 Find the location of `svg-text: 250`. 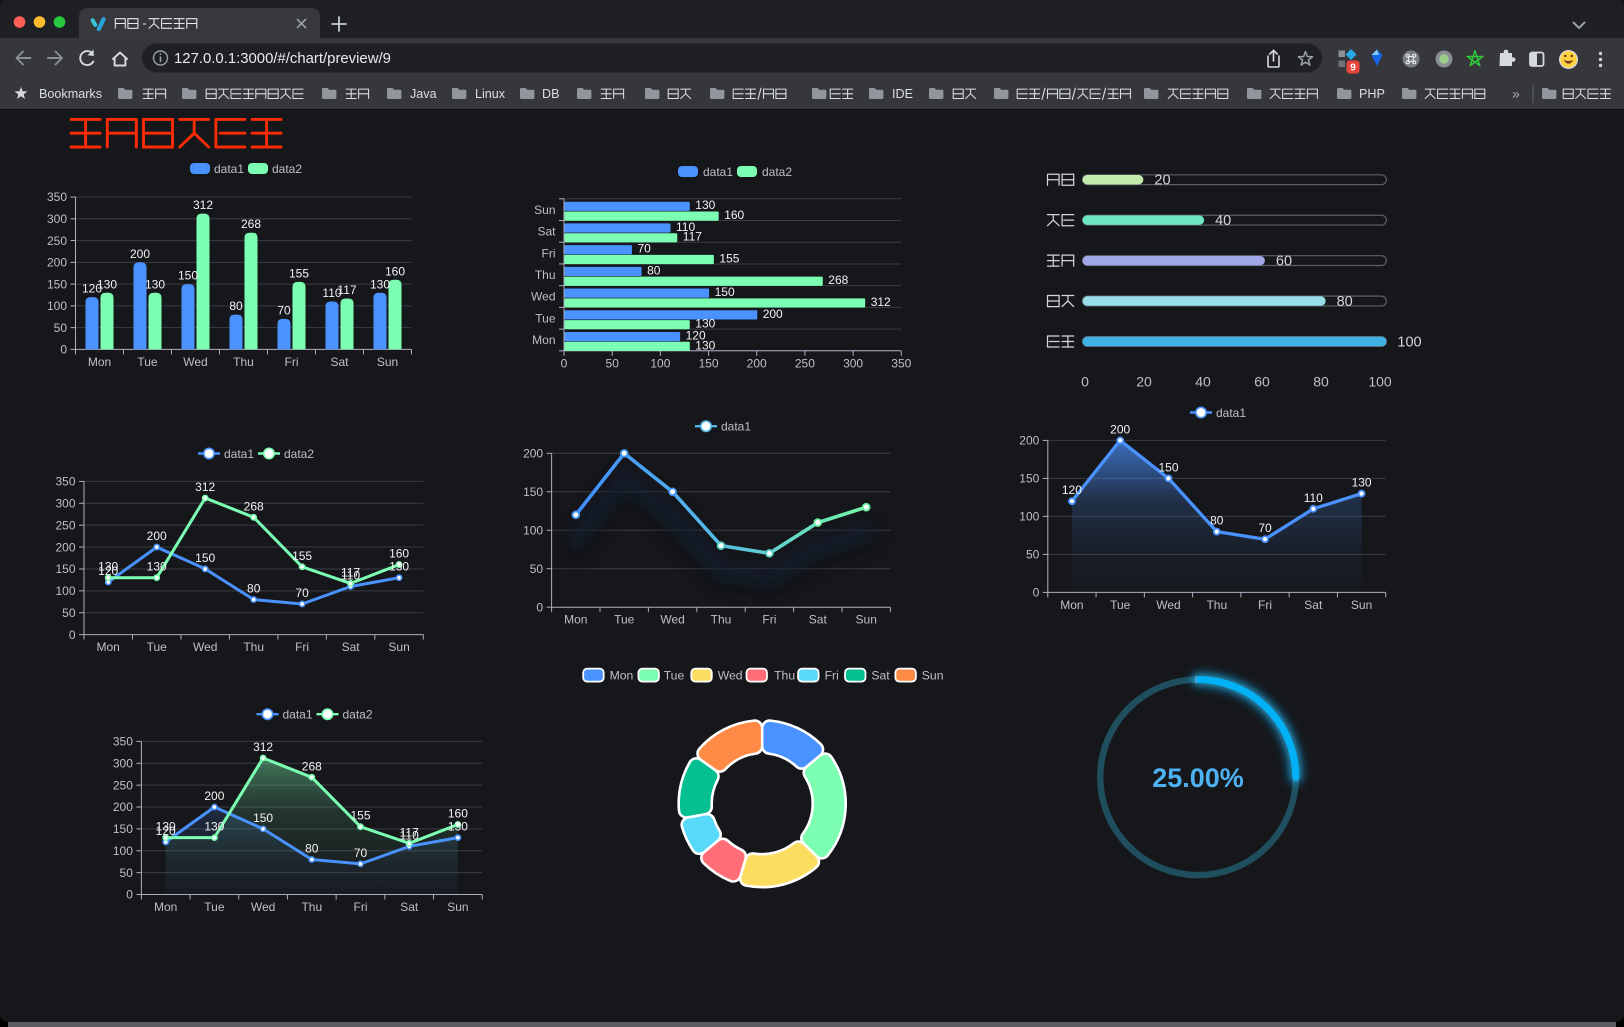

svg-text: 250 is located at coordinates (123, 785).